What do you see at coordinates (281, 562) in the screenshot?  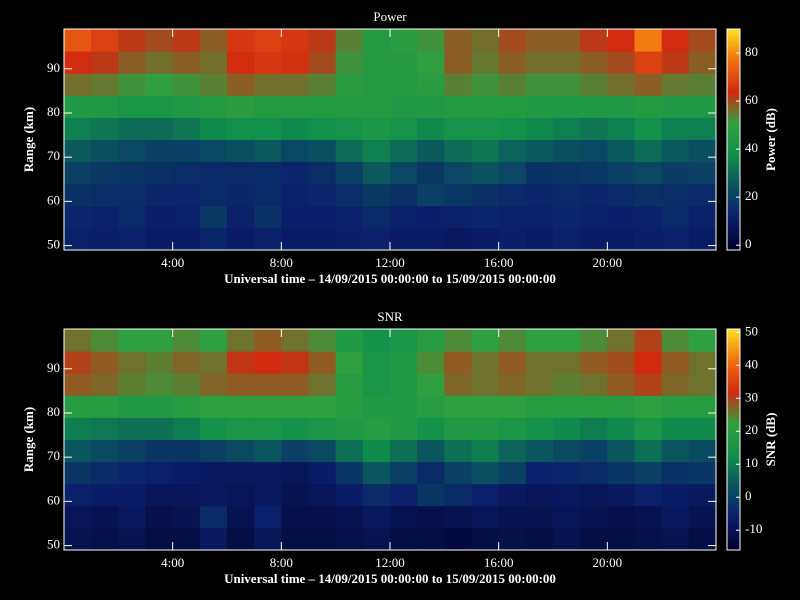 I see `x-tick-label: 8:00` at bounding box center [281, 562].